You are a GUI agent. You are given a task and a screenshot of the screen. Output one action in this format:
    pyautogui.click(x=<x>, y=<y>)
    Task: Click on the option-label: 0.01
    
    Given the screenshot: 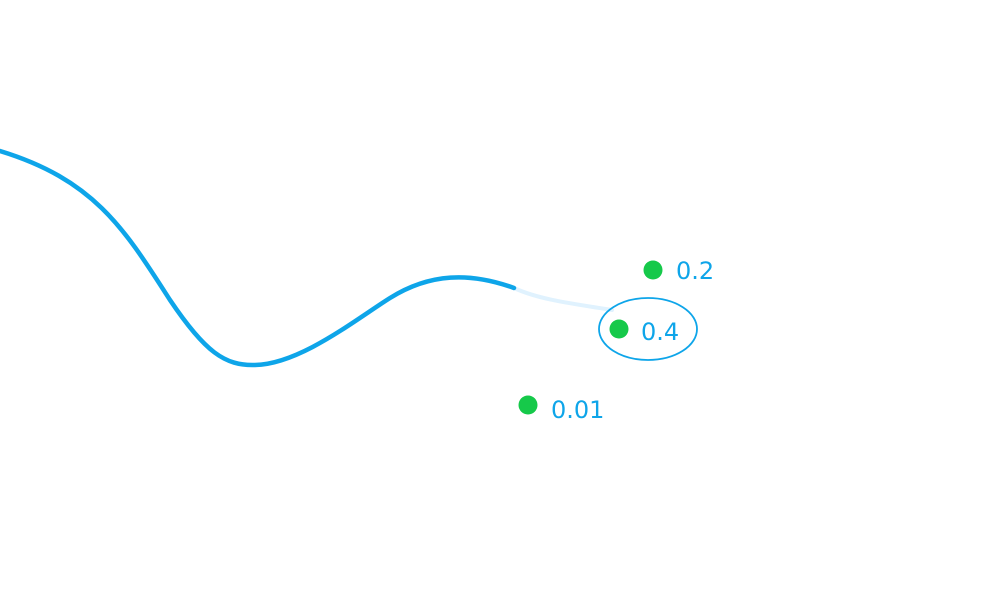 What is the action you would take?
    pyautogui.click(x=577, y=410)
    